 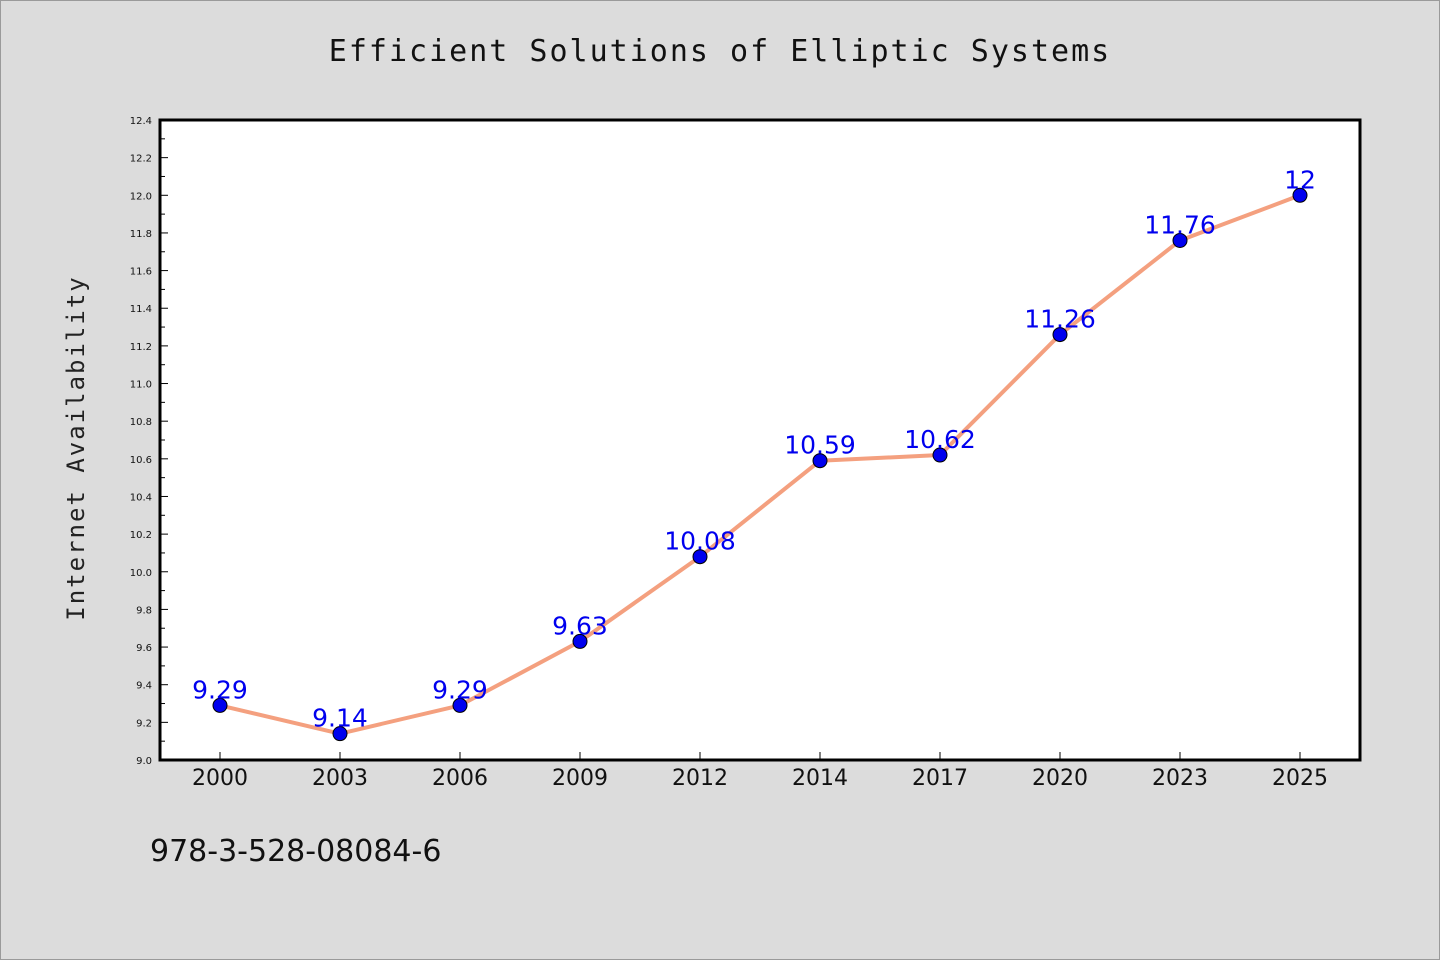 I want to click on y-tick-label: 10.6, so click(x=141, y=460).